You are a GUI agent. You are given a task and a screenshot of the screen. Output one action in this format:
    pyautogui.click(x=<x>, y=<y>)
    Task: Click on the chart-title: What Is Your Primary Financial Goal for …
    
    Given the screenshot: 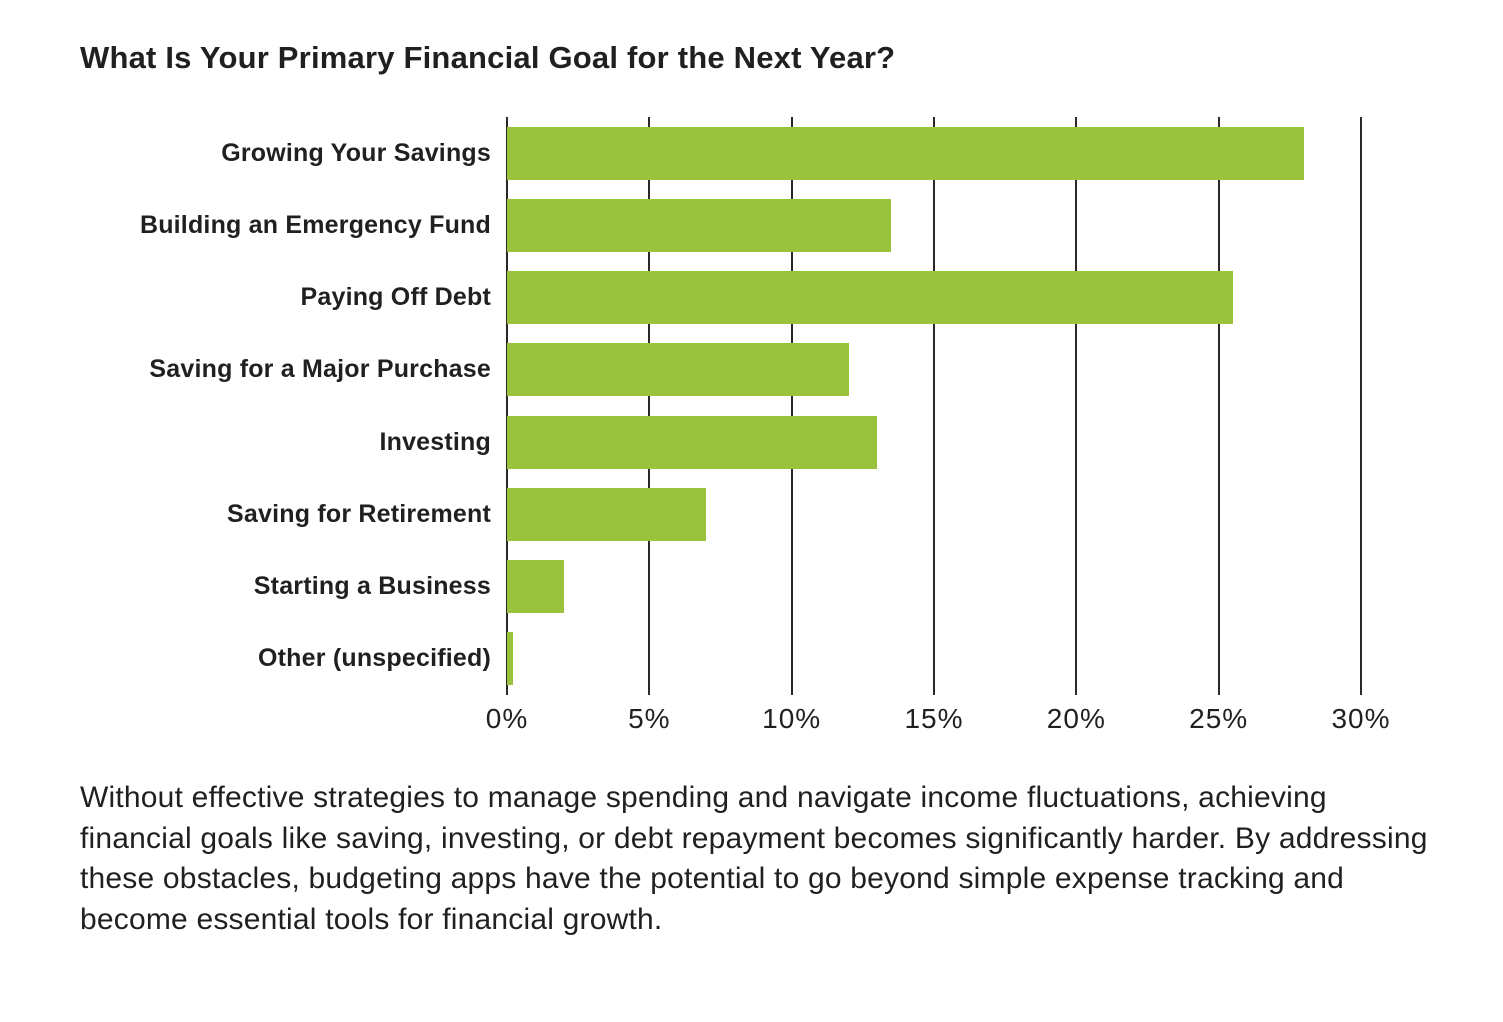 What is the action you would take?
    pyautogui.click(x=488, y=57)
    